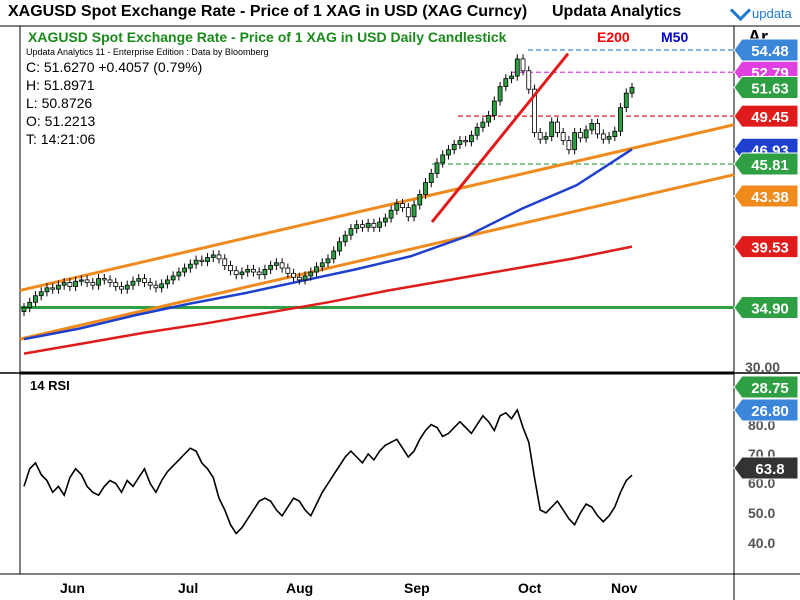 Image resolution: width=800 pixels, height=600 pixels. I want to click on price-axis-tick: 30.00, so click(762, 367).